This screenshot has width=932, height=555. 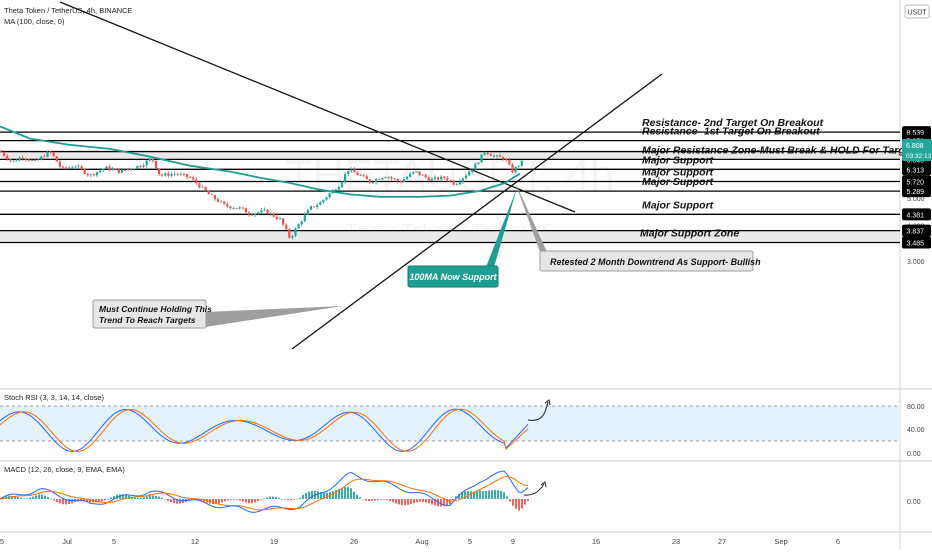 I want to click on ma-legend: MA (100, close, 0), so click(x=34, y=21).